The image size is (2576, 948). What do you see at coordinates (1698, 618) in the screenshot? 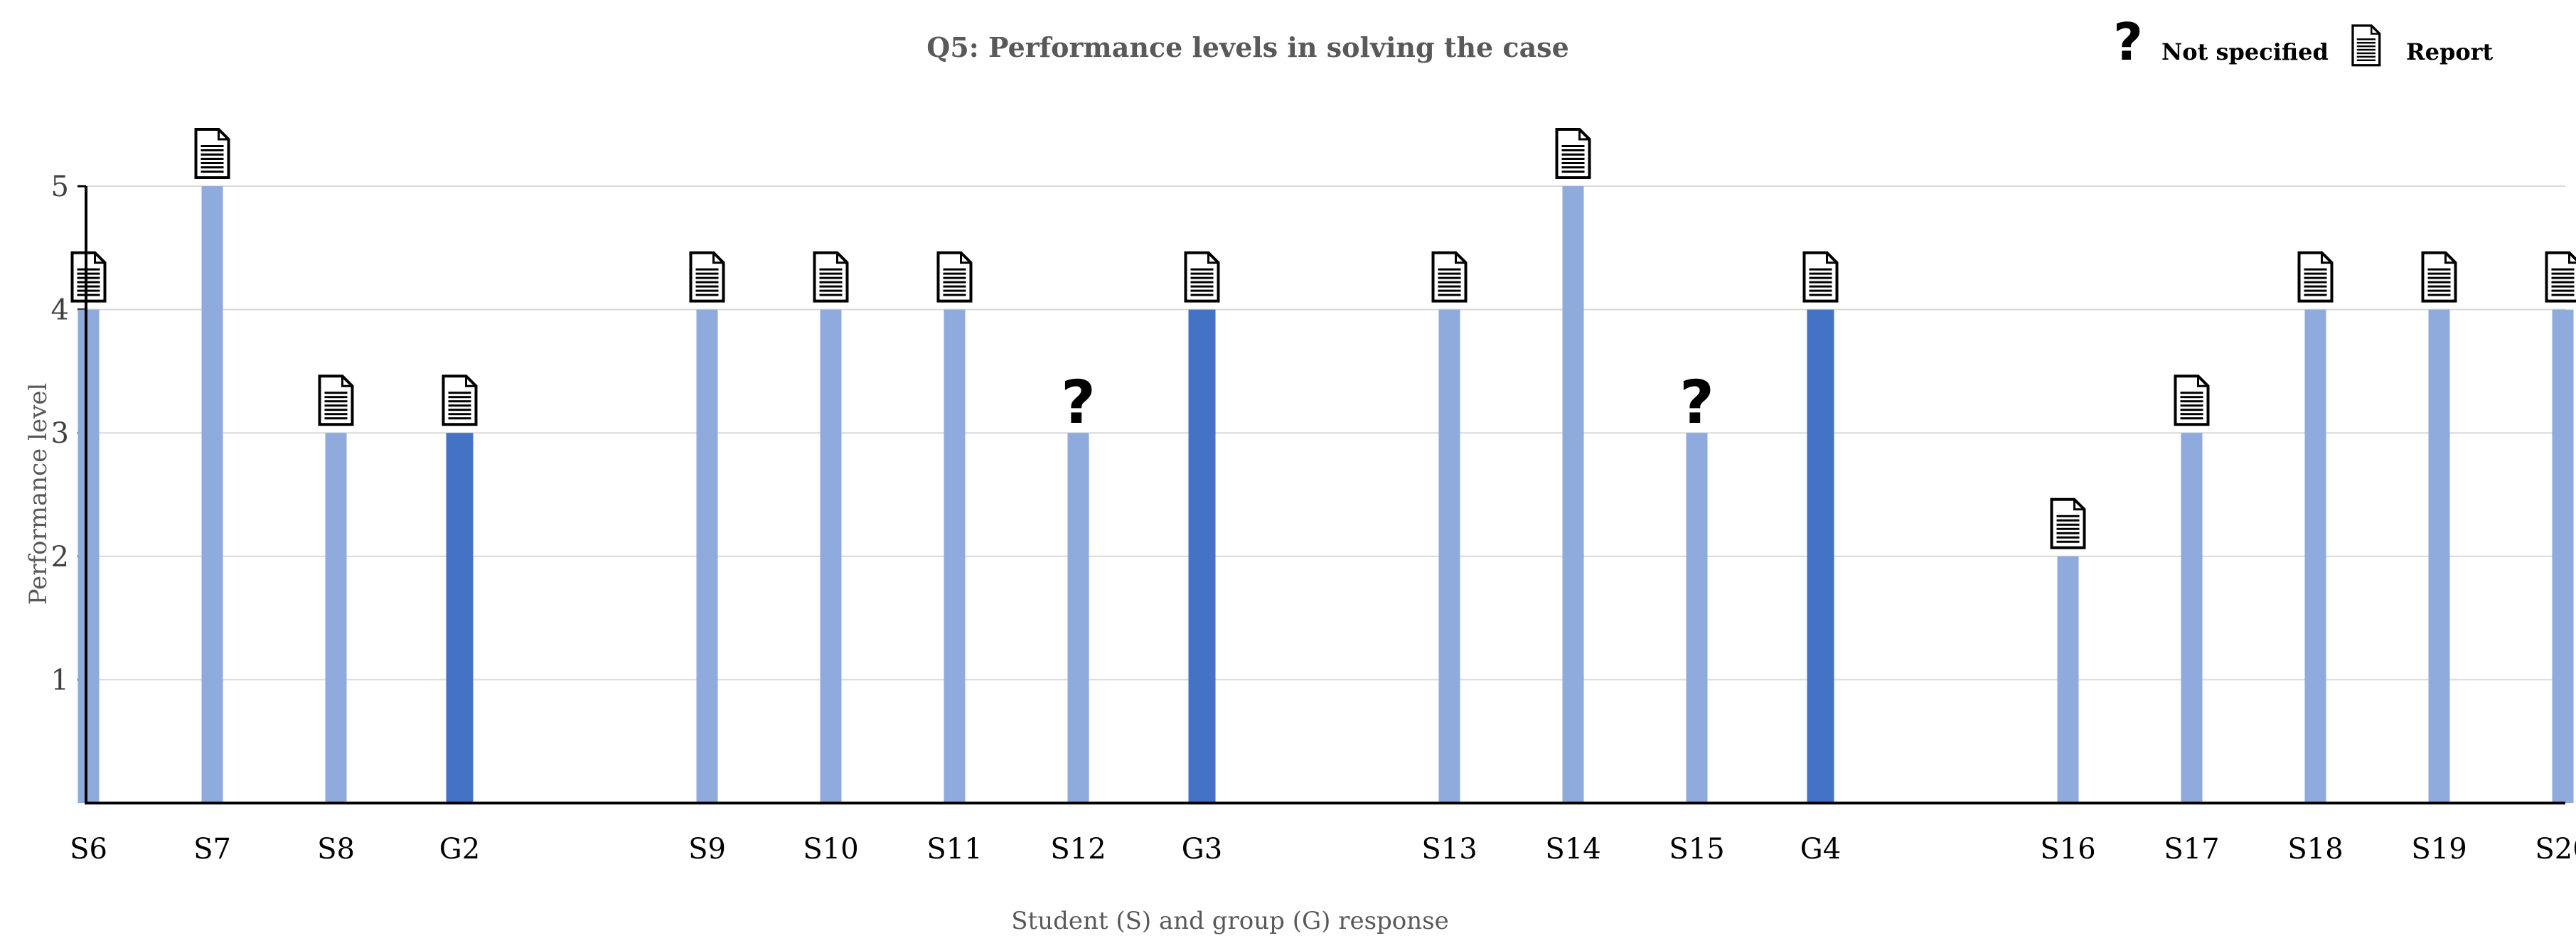
I see `bar-s15` at bounding box center [1698, 618].